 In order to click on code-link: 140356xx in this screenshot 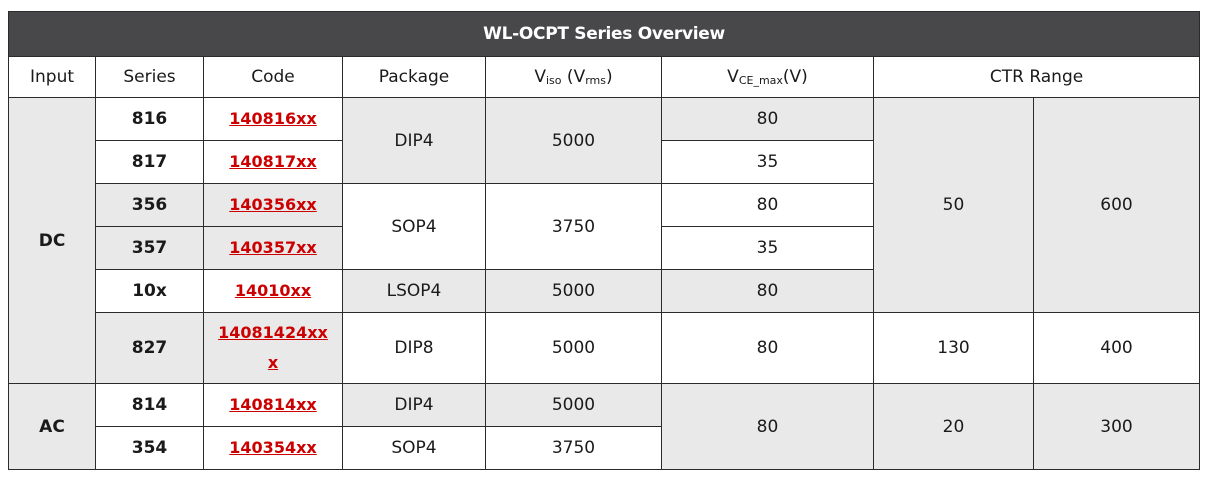, I will do `click(273, 204)`.